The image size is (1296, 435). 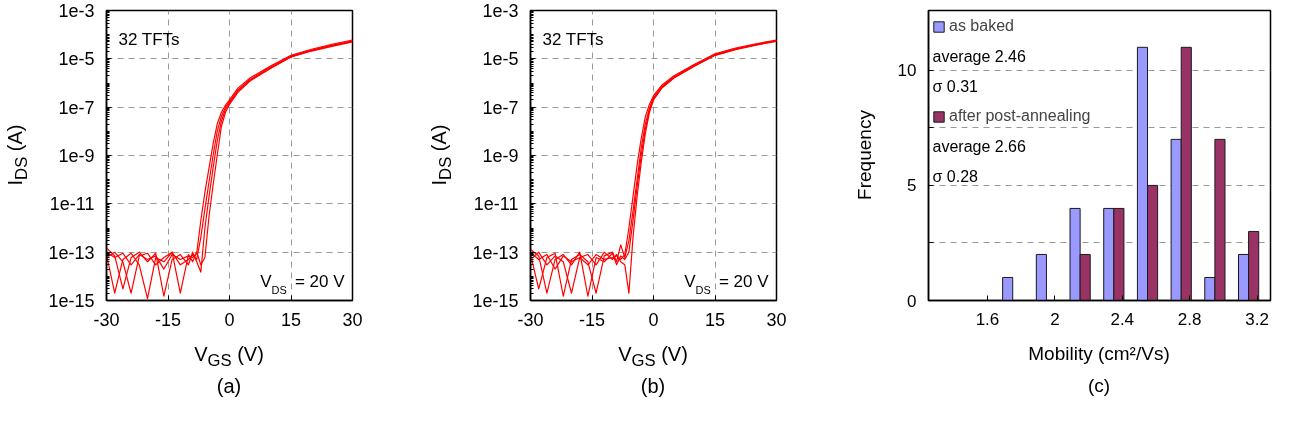 What do you see at coordinates (912, 186) in the screenshot?
I see `y-tick-label: 5` at bounding box center [912, 186].